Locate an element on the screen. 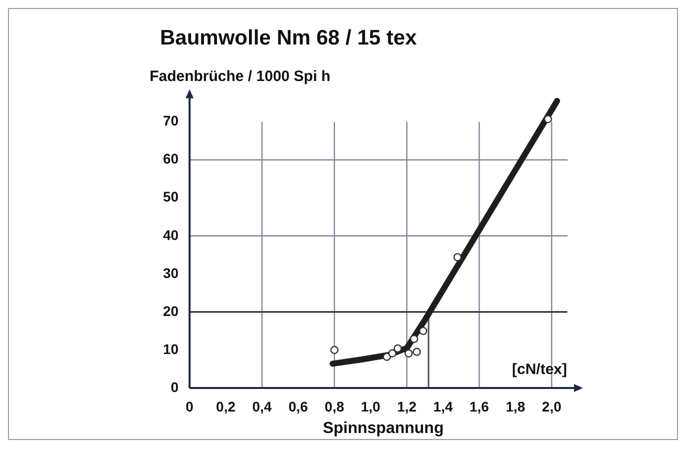  x-tick-label: 1,2 is located at coordinates (407, 406).